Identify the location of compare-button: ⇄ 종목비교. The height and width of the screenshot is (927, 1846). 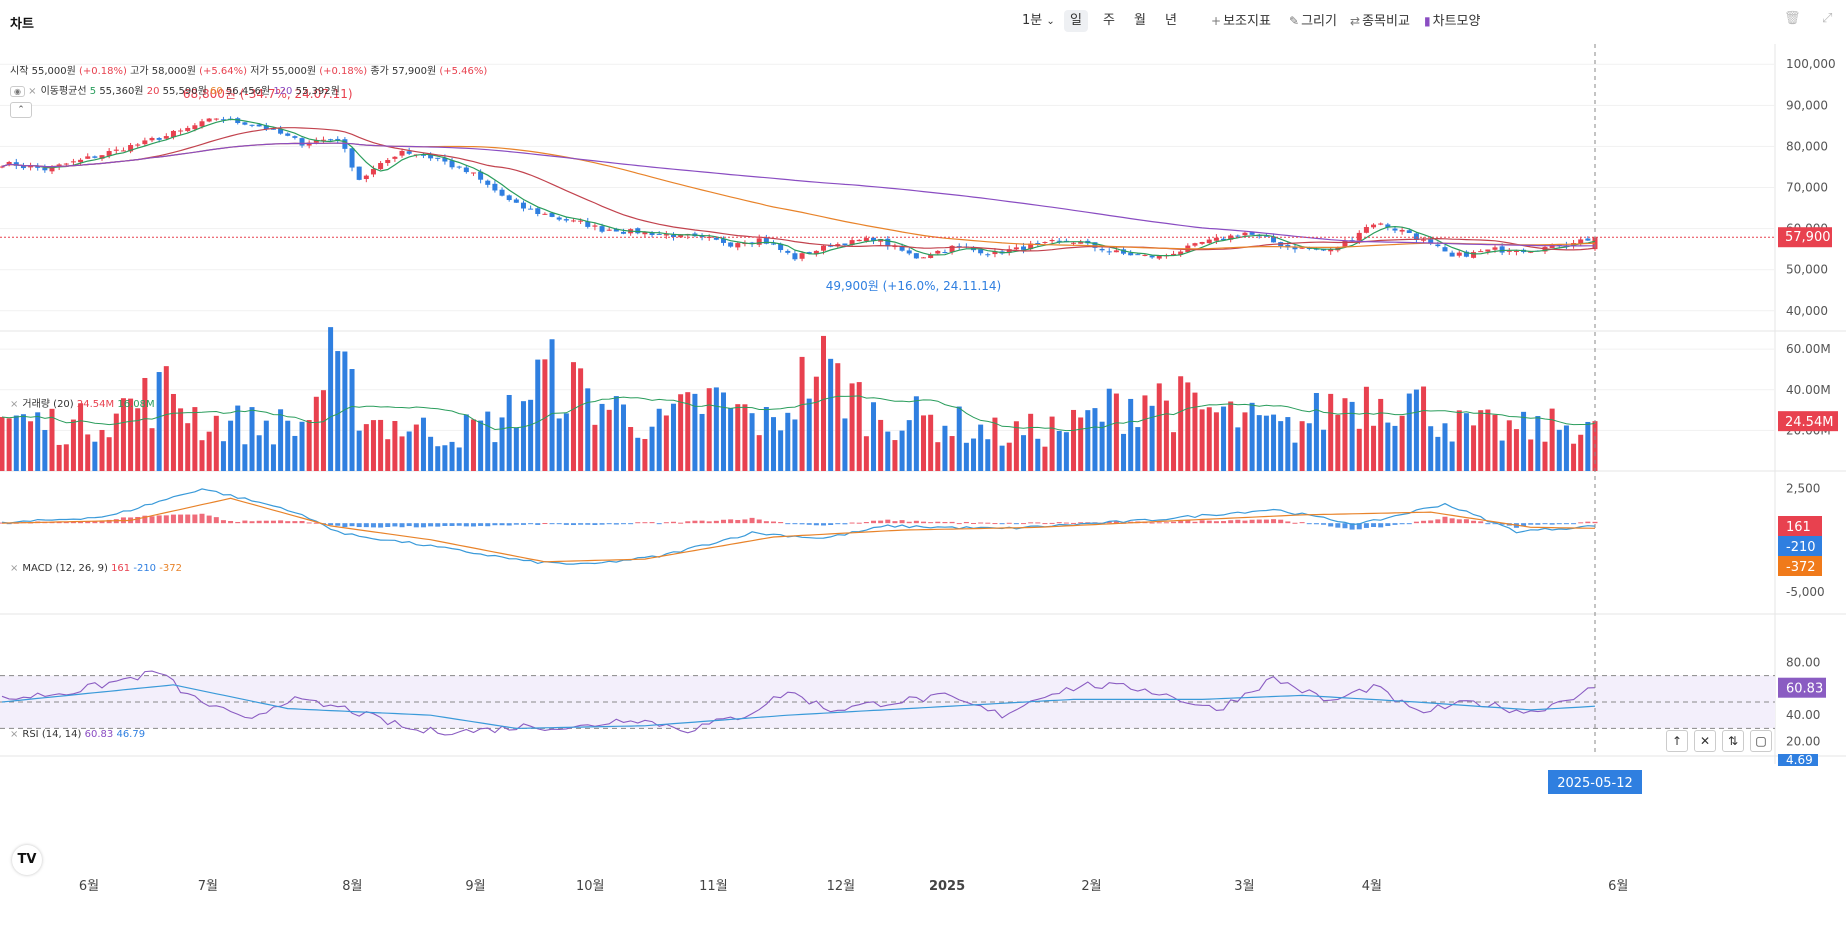
(1380, 21).